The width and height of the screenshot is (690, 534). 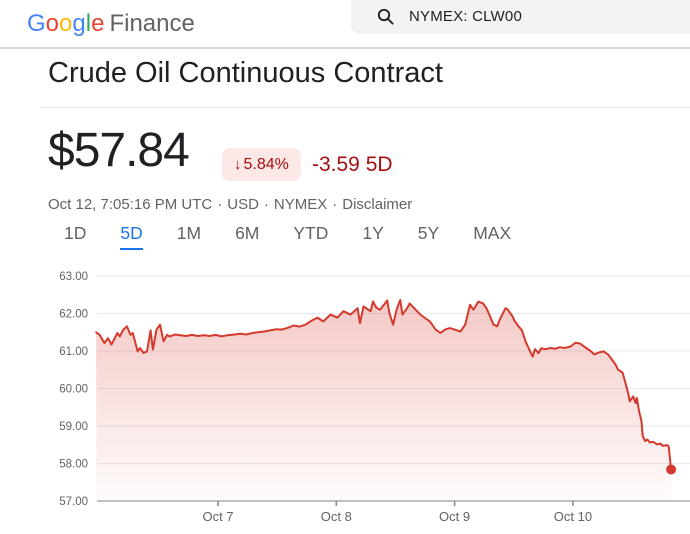 What do you see at coordinates (300, 204) in the screenshot?
I see `quote-exchange: NYMEX` at bounding box center [300, 204].